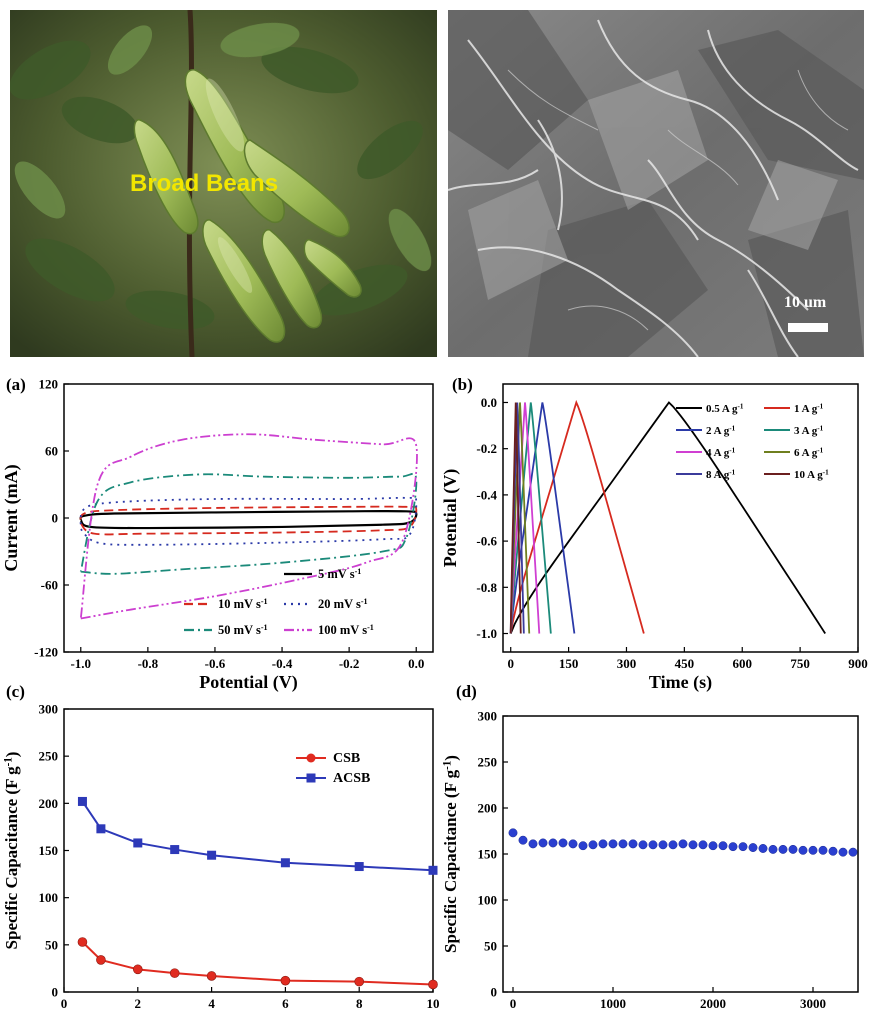 The width and height of the screenshot is (871, 1010). Describe the element at coordinates (486, 448) in the screenshot. I see `y-tick-label: -0.2` at that location.